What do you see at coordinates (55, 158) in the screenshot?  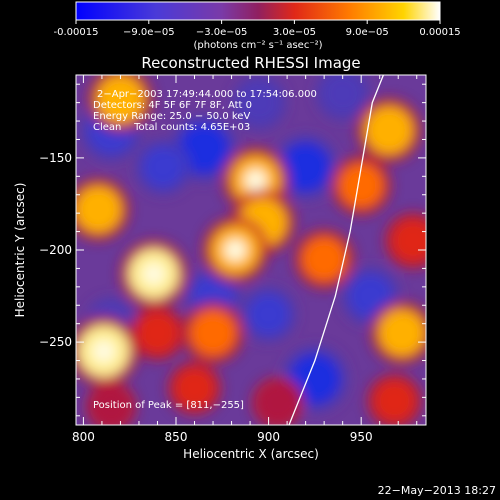 I see `y-tick-label: −150` at bounding box center [55, 158].